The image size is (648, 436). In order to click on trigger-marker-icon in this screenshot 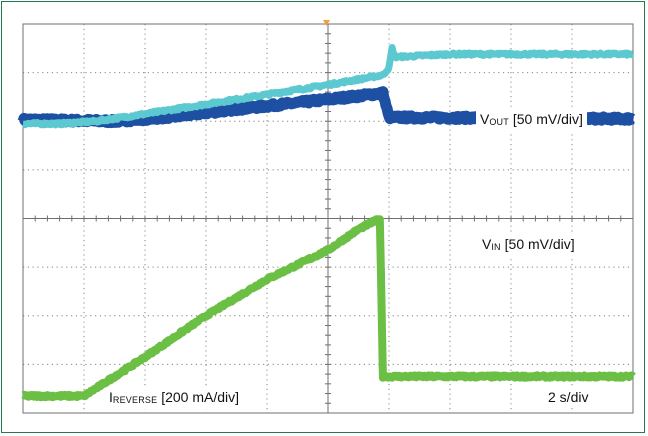, I will do `click(326, 23)`.